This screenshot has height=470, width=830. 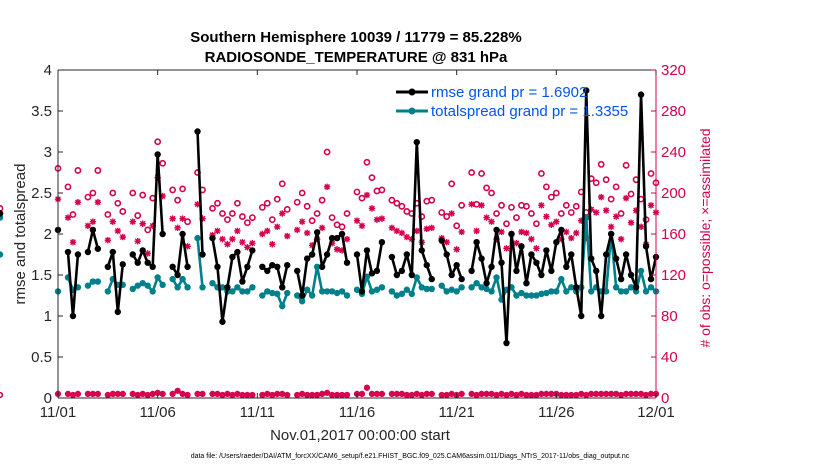 What do you see at coordinates (157, 412) in the screenshot?
I see `x-tick-label: 11/06` at bounding box center [157, 412].